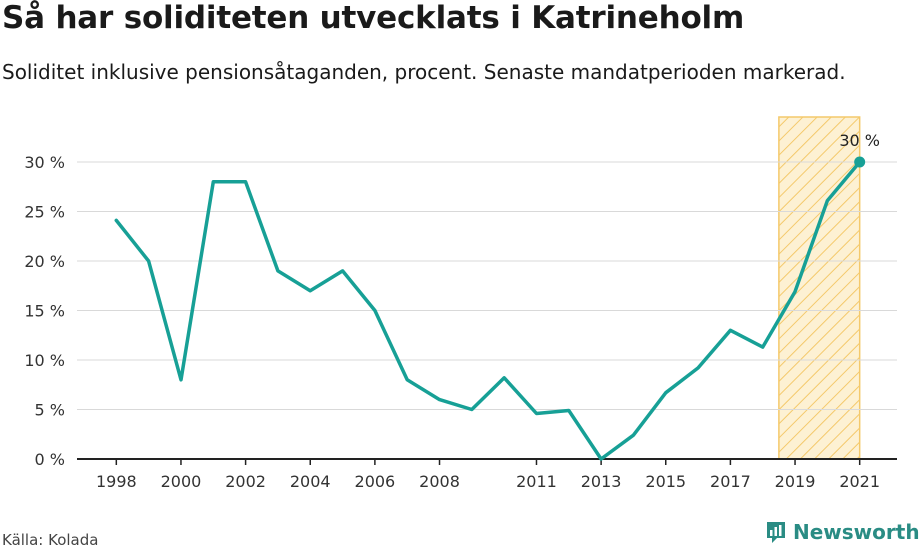 The image size is (920, 552). What do you see at coordinates (601, 481) in the screenshot?
I see `x-tick-label: 2013` at bounding box center [601, 481].